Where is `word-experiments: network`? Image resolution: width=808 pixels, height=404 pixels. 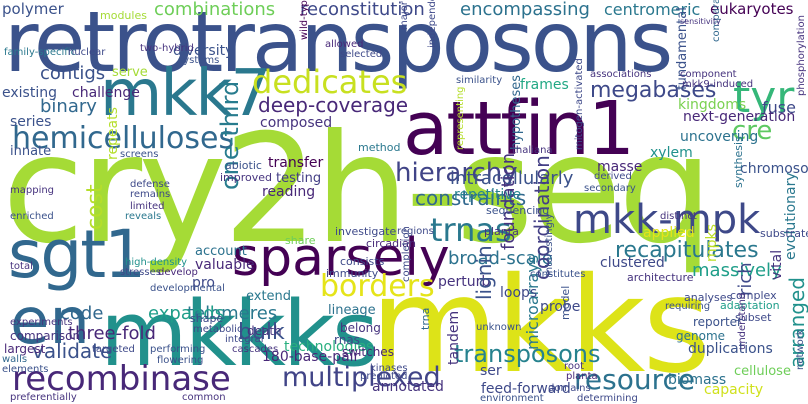 word-experiments: network is located at coordinates (800, 349).